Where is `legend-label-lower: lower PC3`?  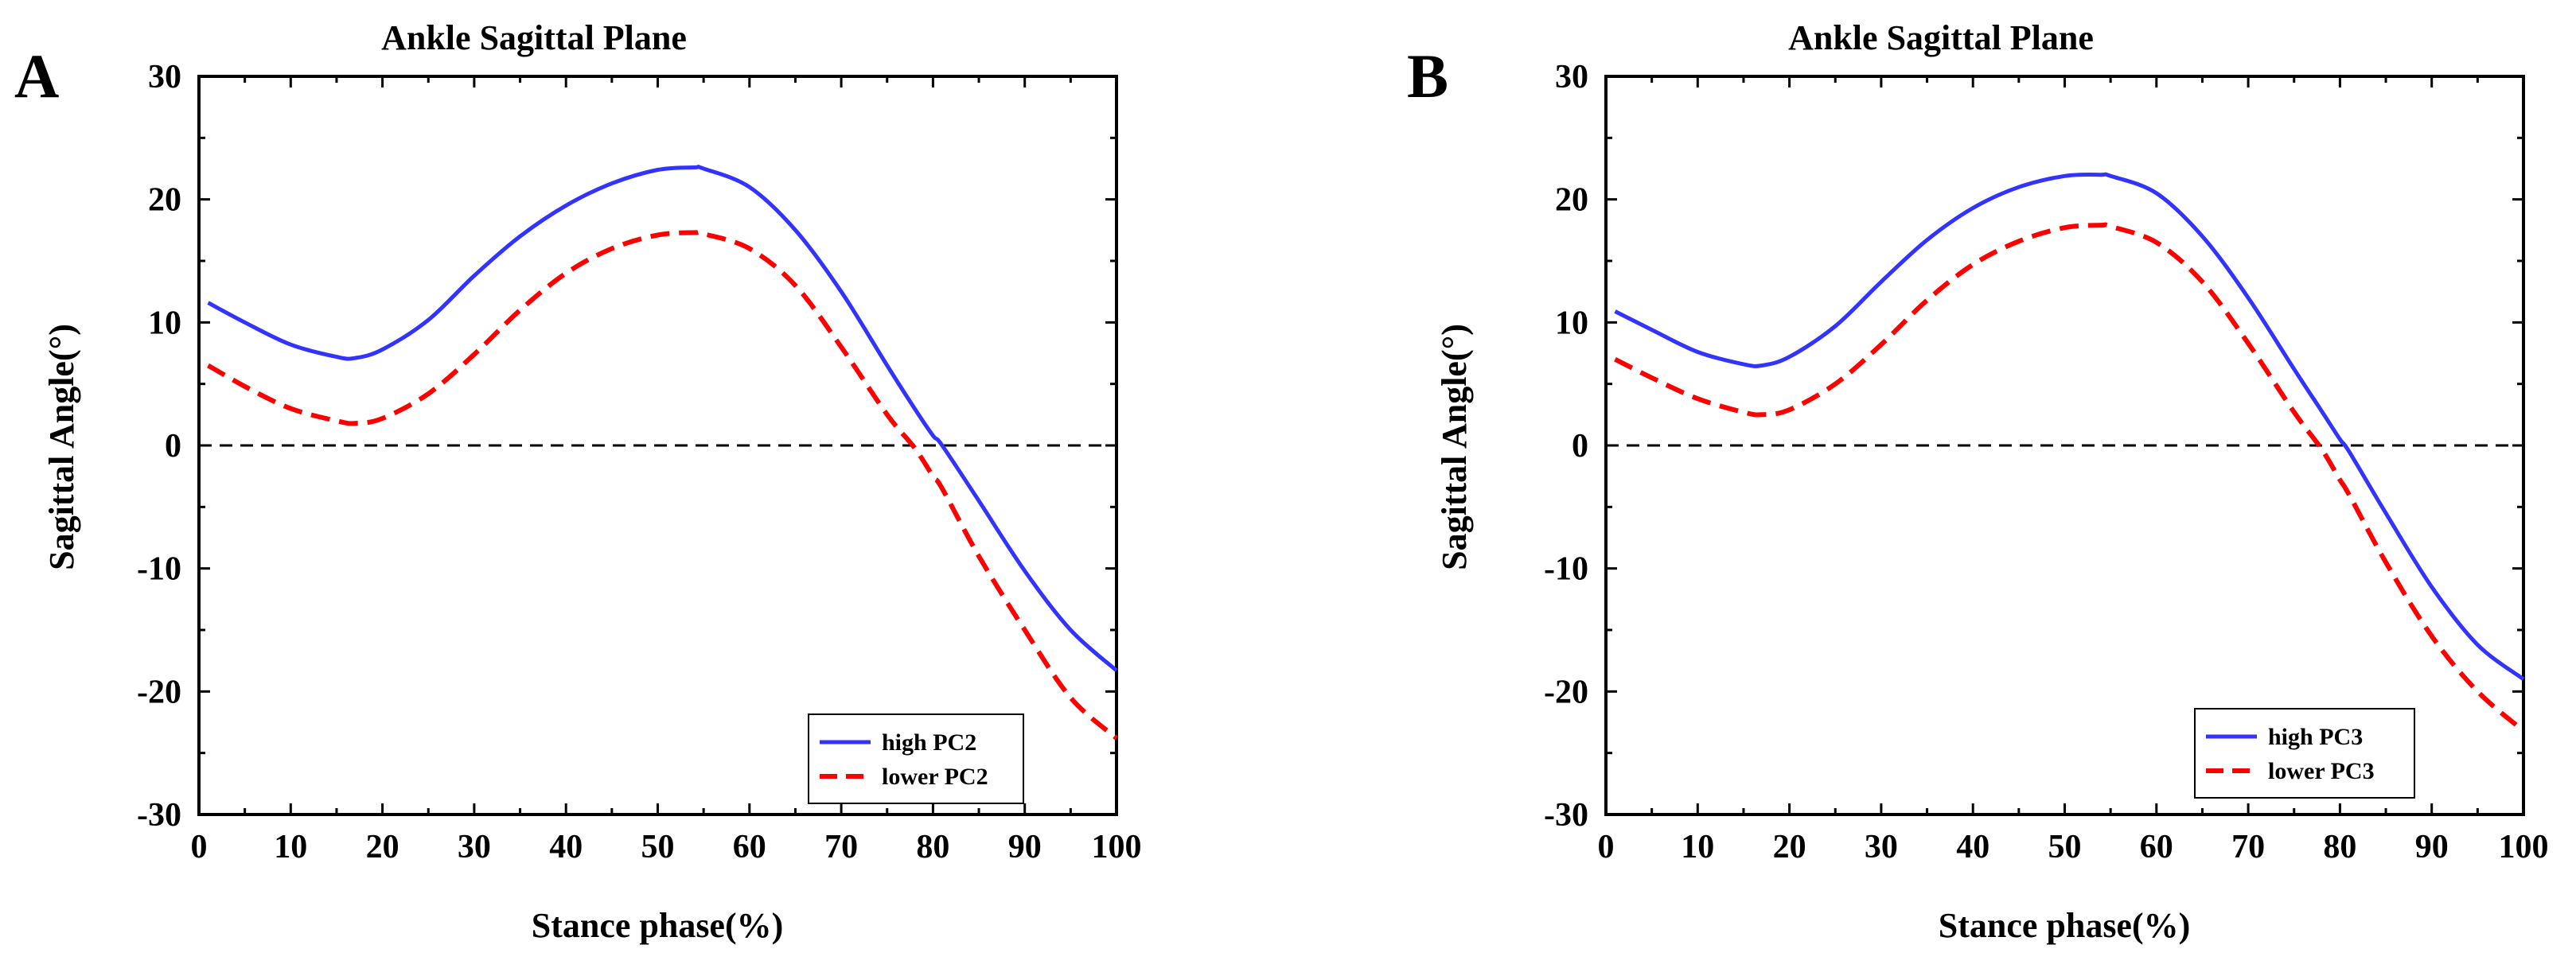
legend-label-lower: lower PC3 is located at coordinates (2321, 771).